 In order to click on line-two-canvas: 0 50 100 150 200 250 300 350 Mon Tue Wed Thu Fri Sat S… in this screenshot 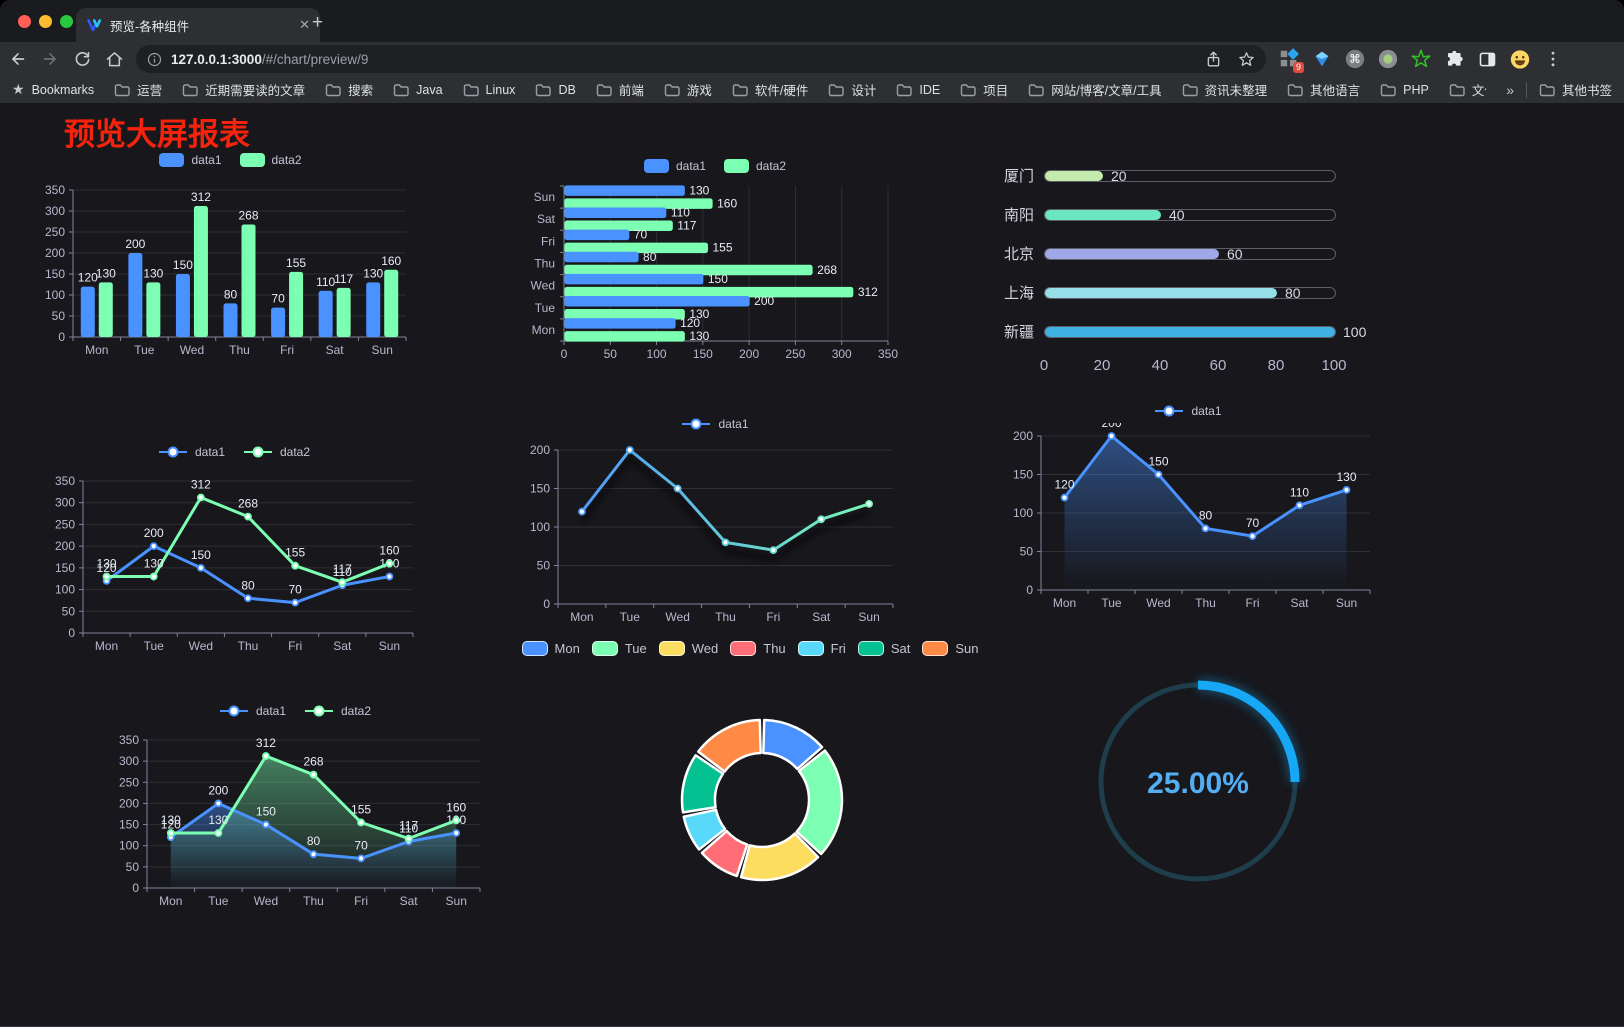, I will do `click(234, 563)`.